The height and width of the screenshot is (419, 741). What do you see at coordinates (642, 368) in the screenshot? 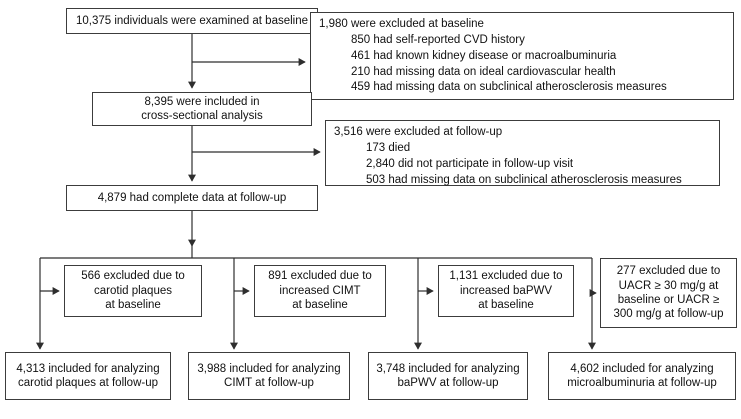
I see `included-microalbuminuria-line-1: 4,602 included for analyzing` at bounding box center [642, 368].